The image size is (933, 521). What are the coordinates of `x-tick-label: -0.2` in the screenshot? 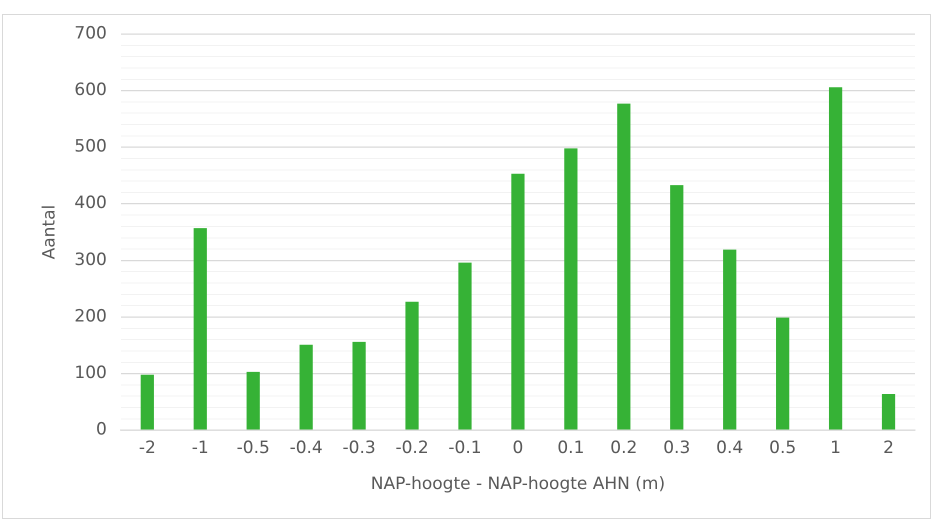 It's located at (412, 448).